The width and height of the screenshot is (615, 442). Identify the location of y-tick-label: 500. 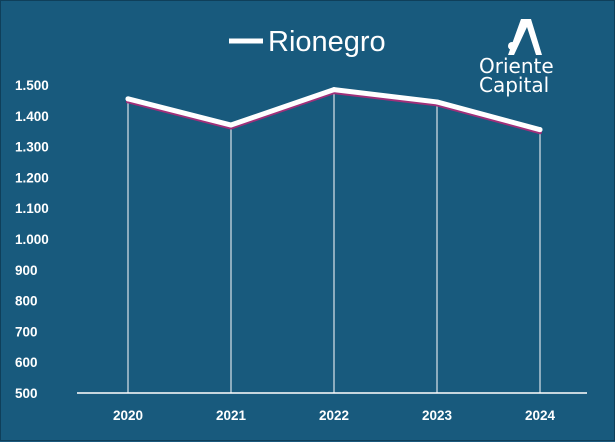
(26, 393).